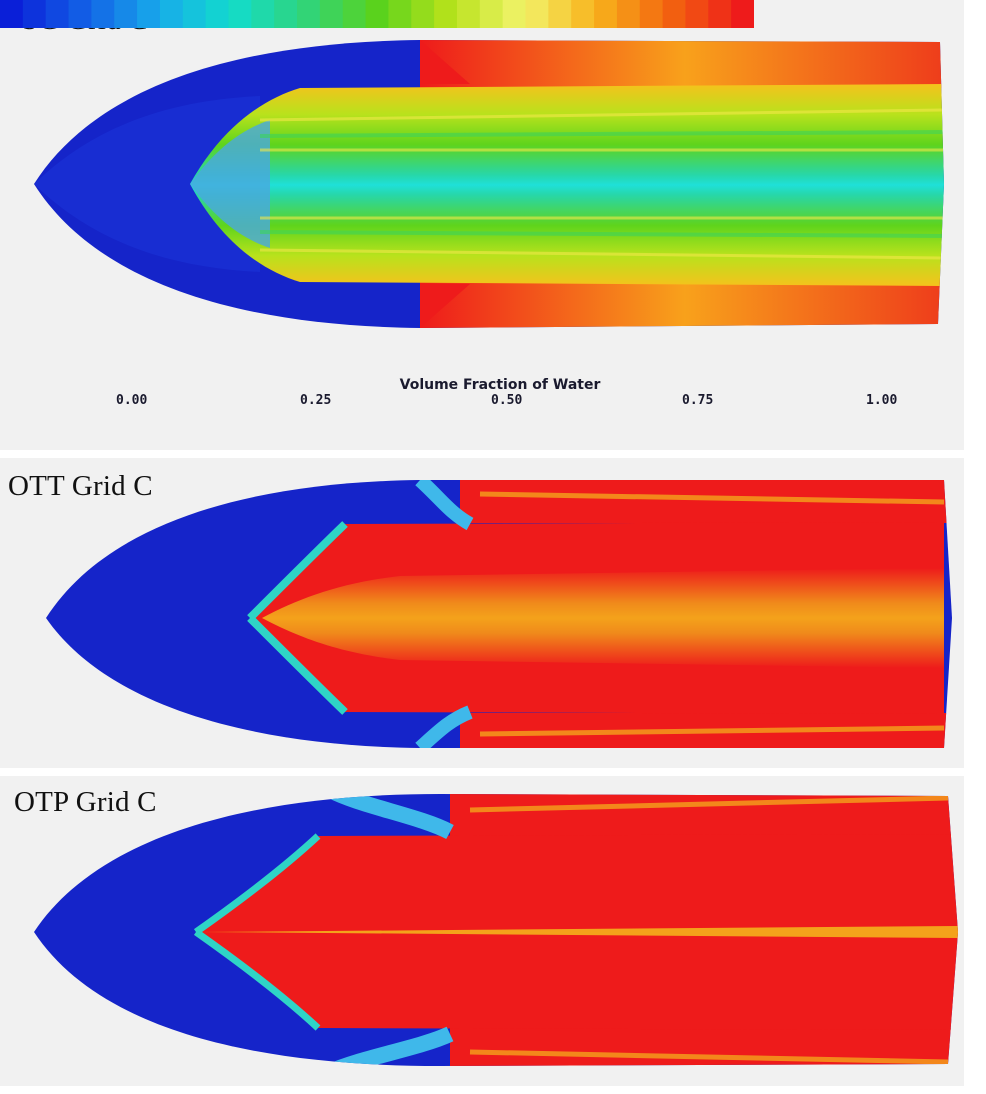  I want to click on legend-tick-4: 1.00, so click(882, 400).